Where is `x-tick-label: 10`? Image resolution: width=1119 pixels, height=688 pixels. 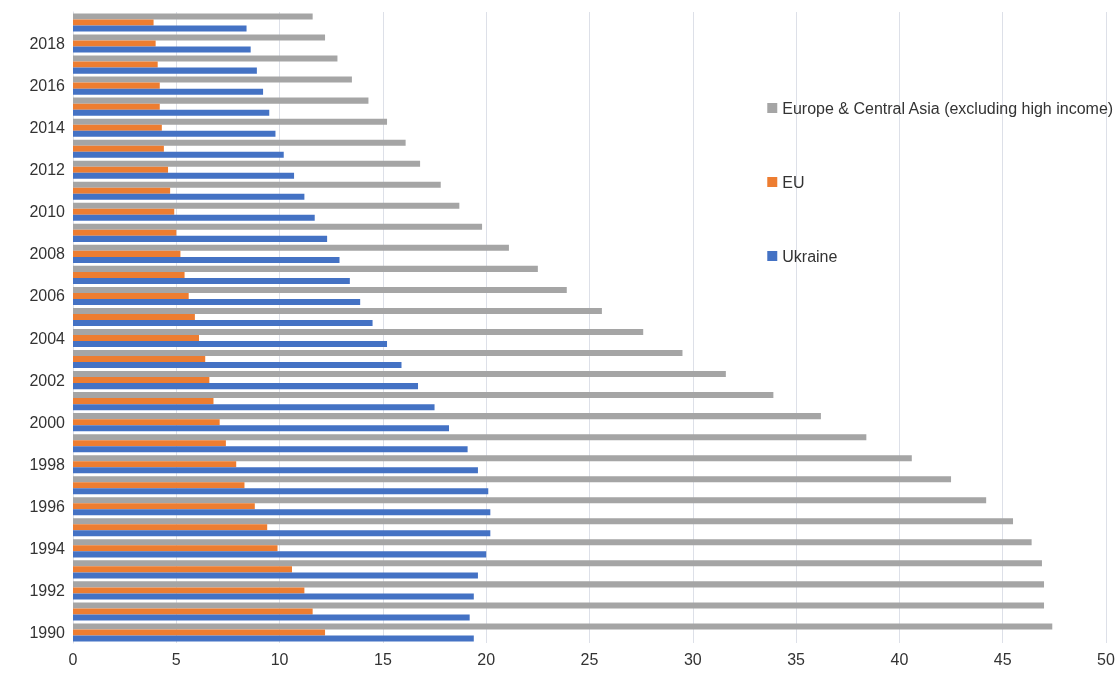
x-tick-label: 10 is located at coordinates (279, 659).